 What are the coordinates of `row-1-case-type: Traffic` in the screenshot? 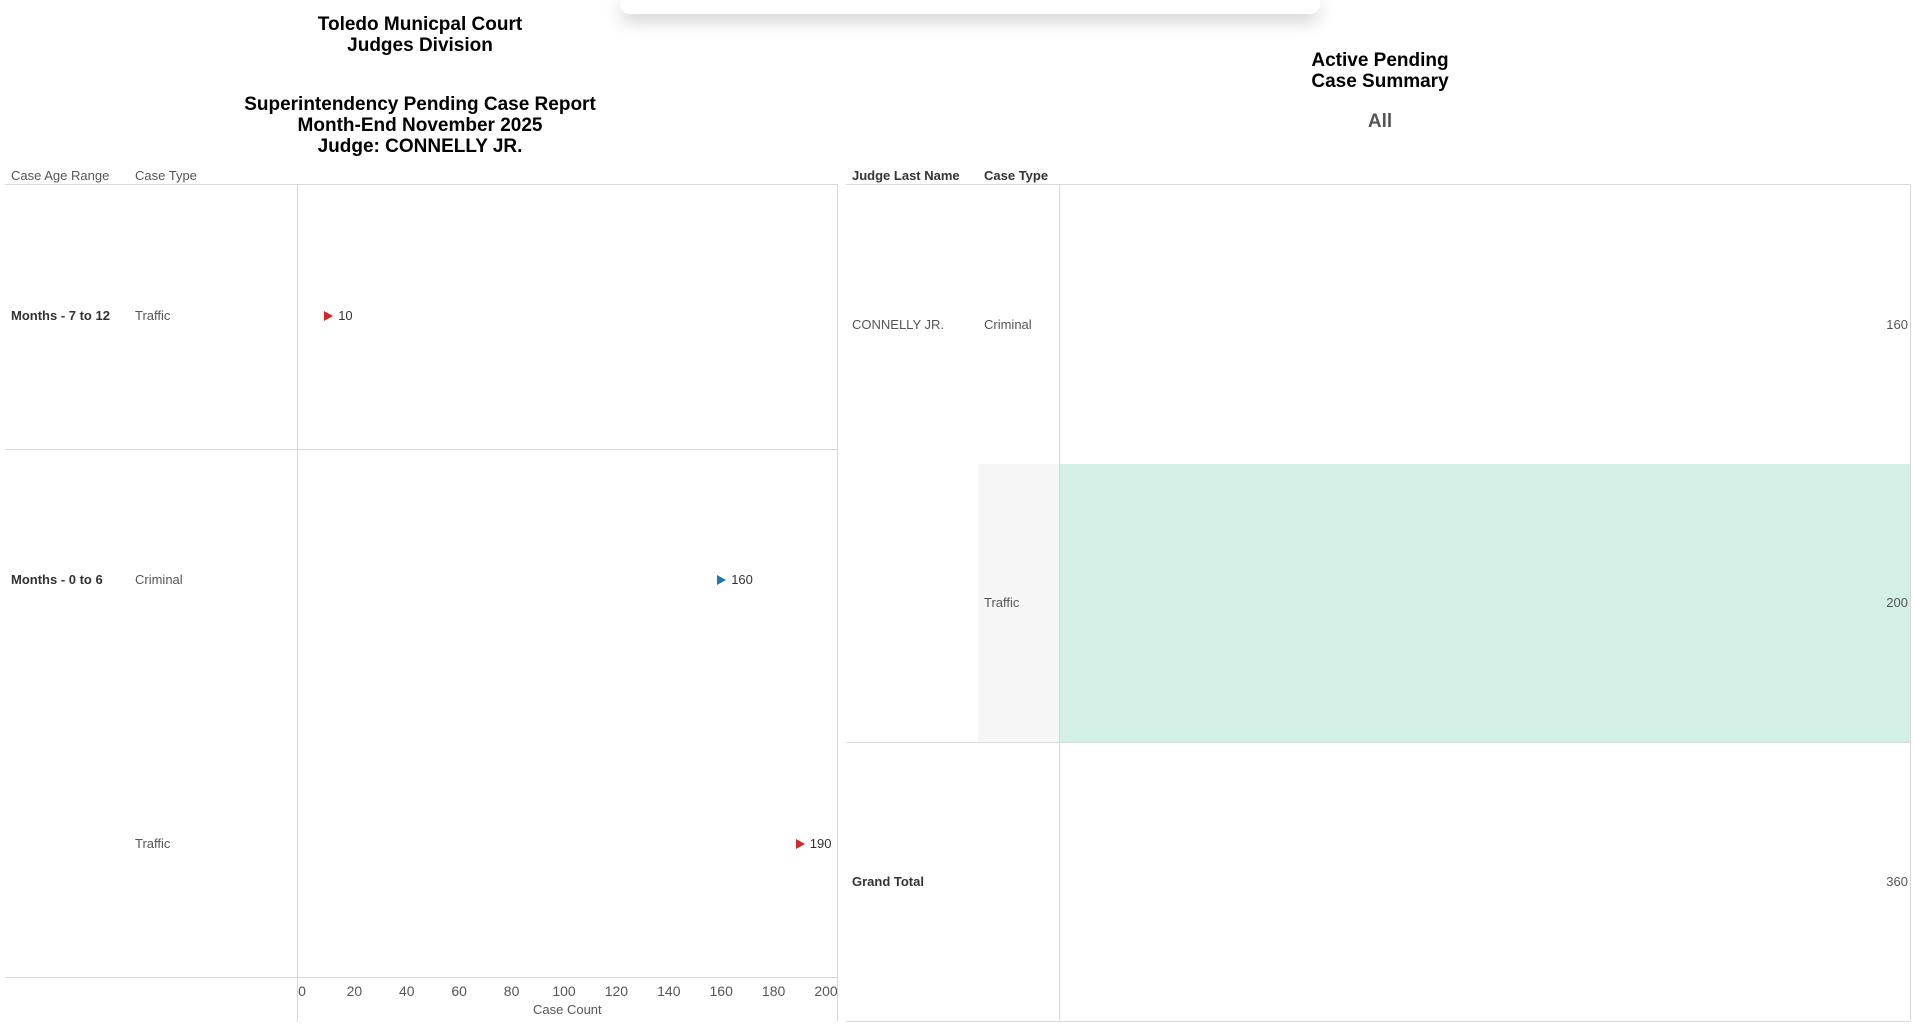 It's located at (153, 315).